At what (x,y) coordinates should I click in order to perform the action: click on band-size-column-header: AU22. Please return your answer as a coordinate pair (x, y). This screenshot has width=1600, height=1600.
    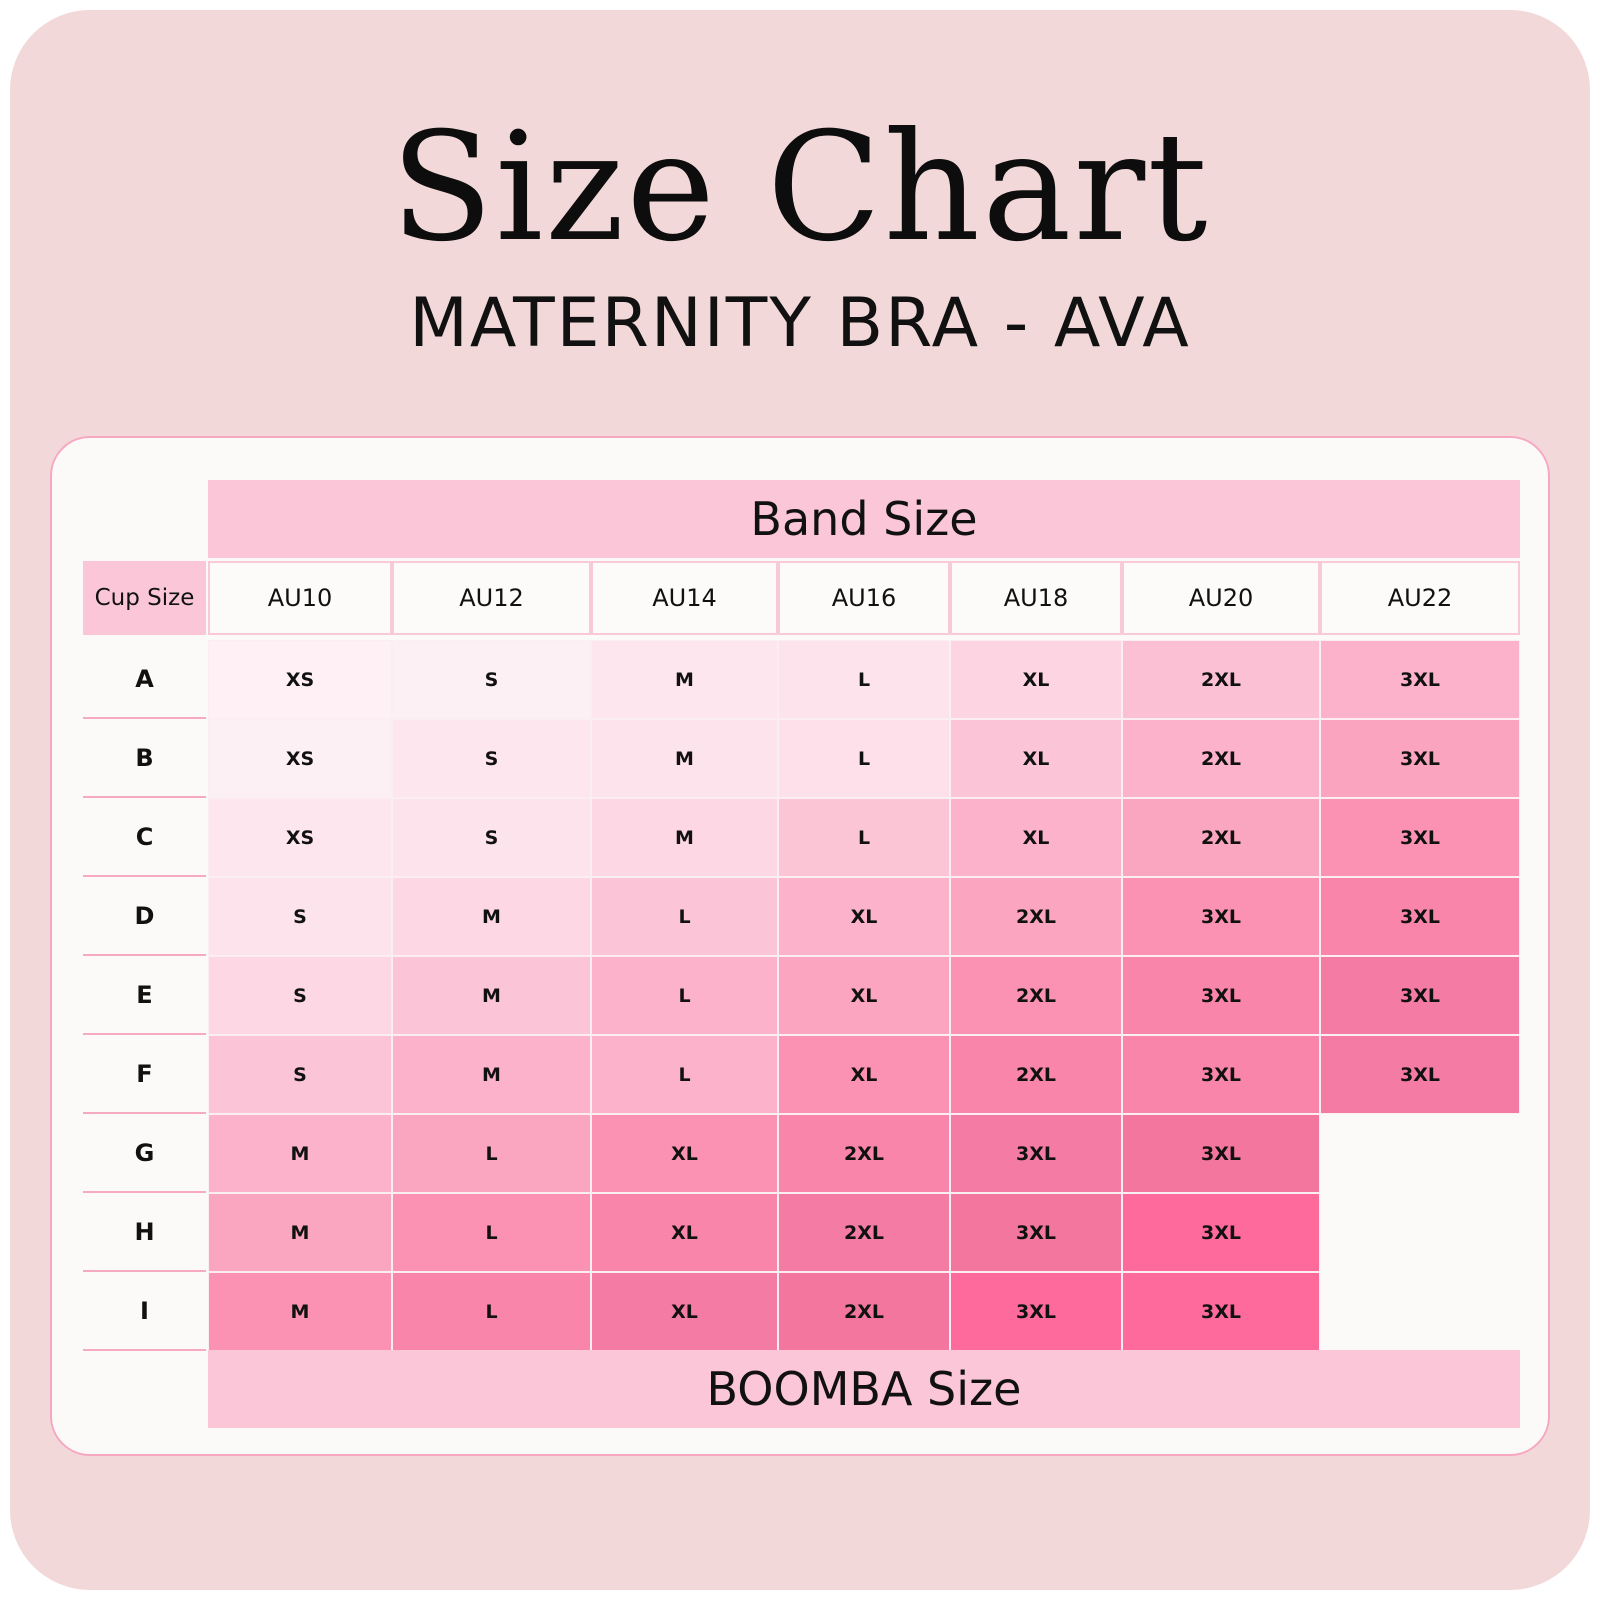
    Looking at the image, I should click on (1420, 598).